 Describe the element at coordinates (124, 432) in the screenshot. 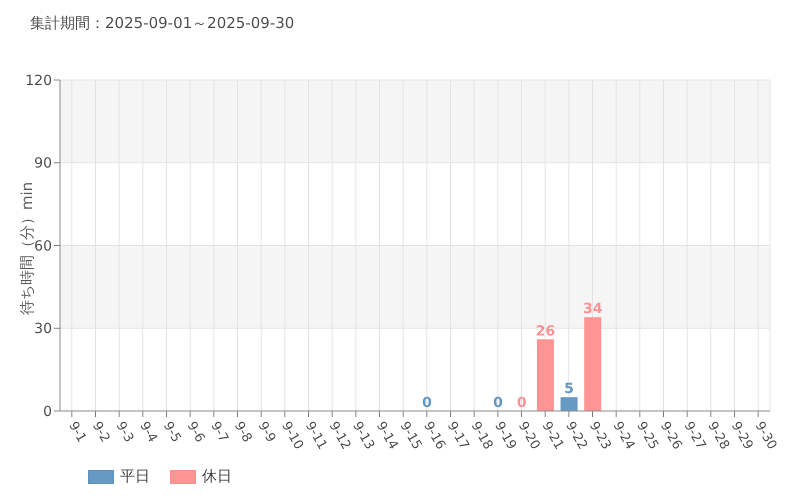

I see `x-tick-label: 9-3` at that location.